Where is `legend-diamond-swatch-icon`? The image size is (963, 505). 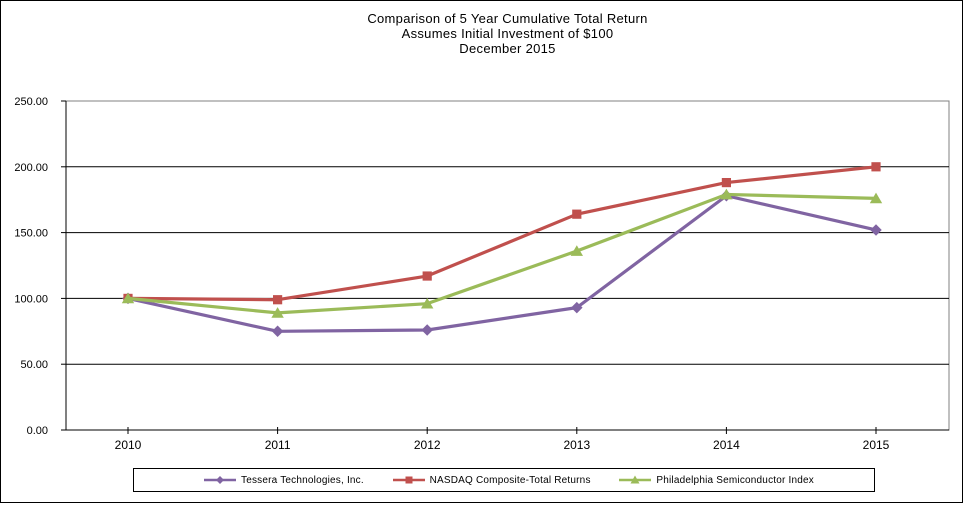 legend-diamond-swatch-icon is located at coordinates (220, 480).